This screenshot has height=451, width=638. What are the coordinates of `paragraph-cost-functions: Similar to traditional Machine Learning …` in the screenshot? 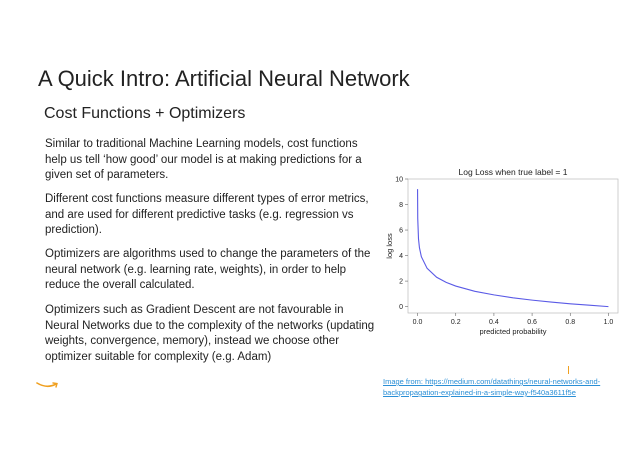 It's located at (203, 159).